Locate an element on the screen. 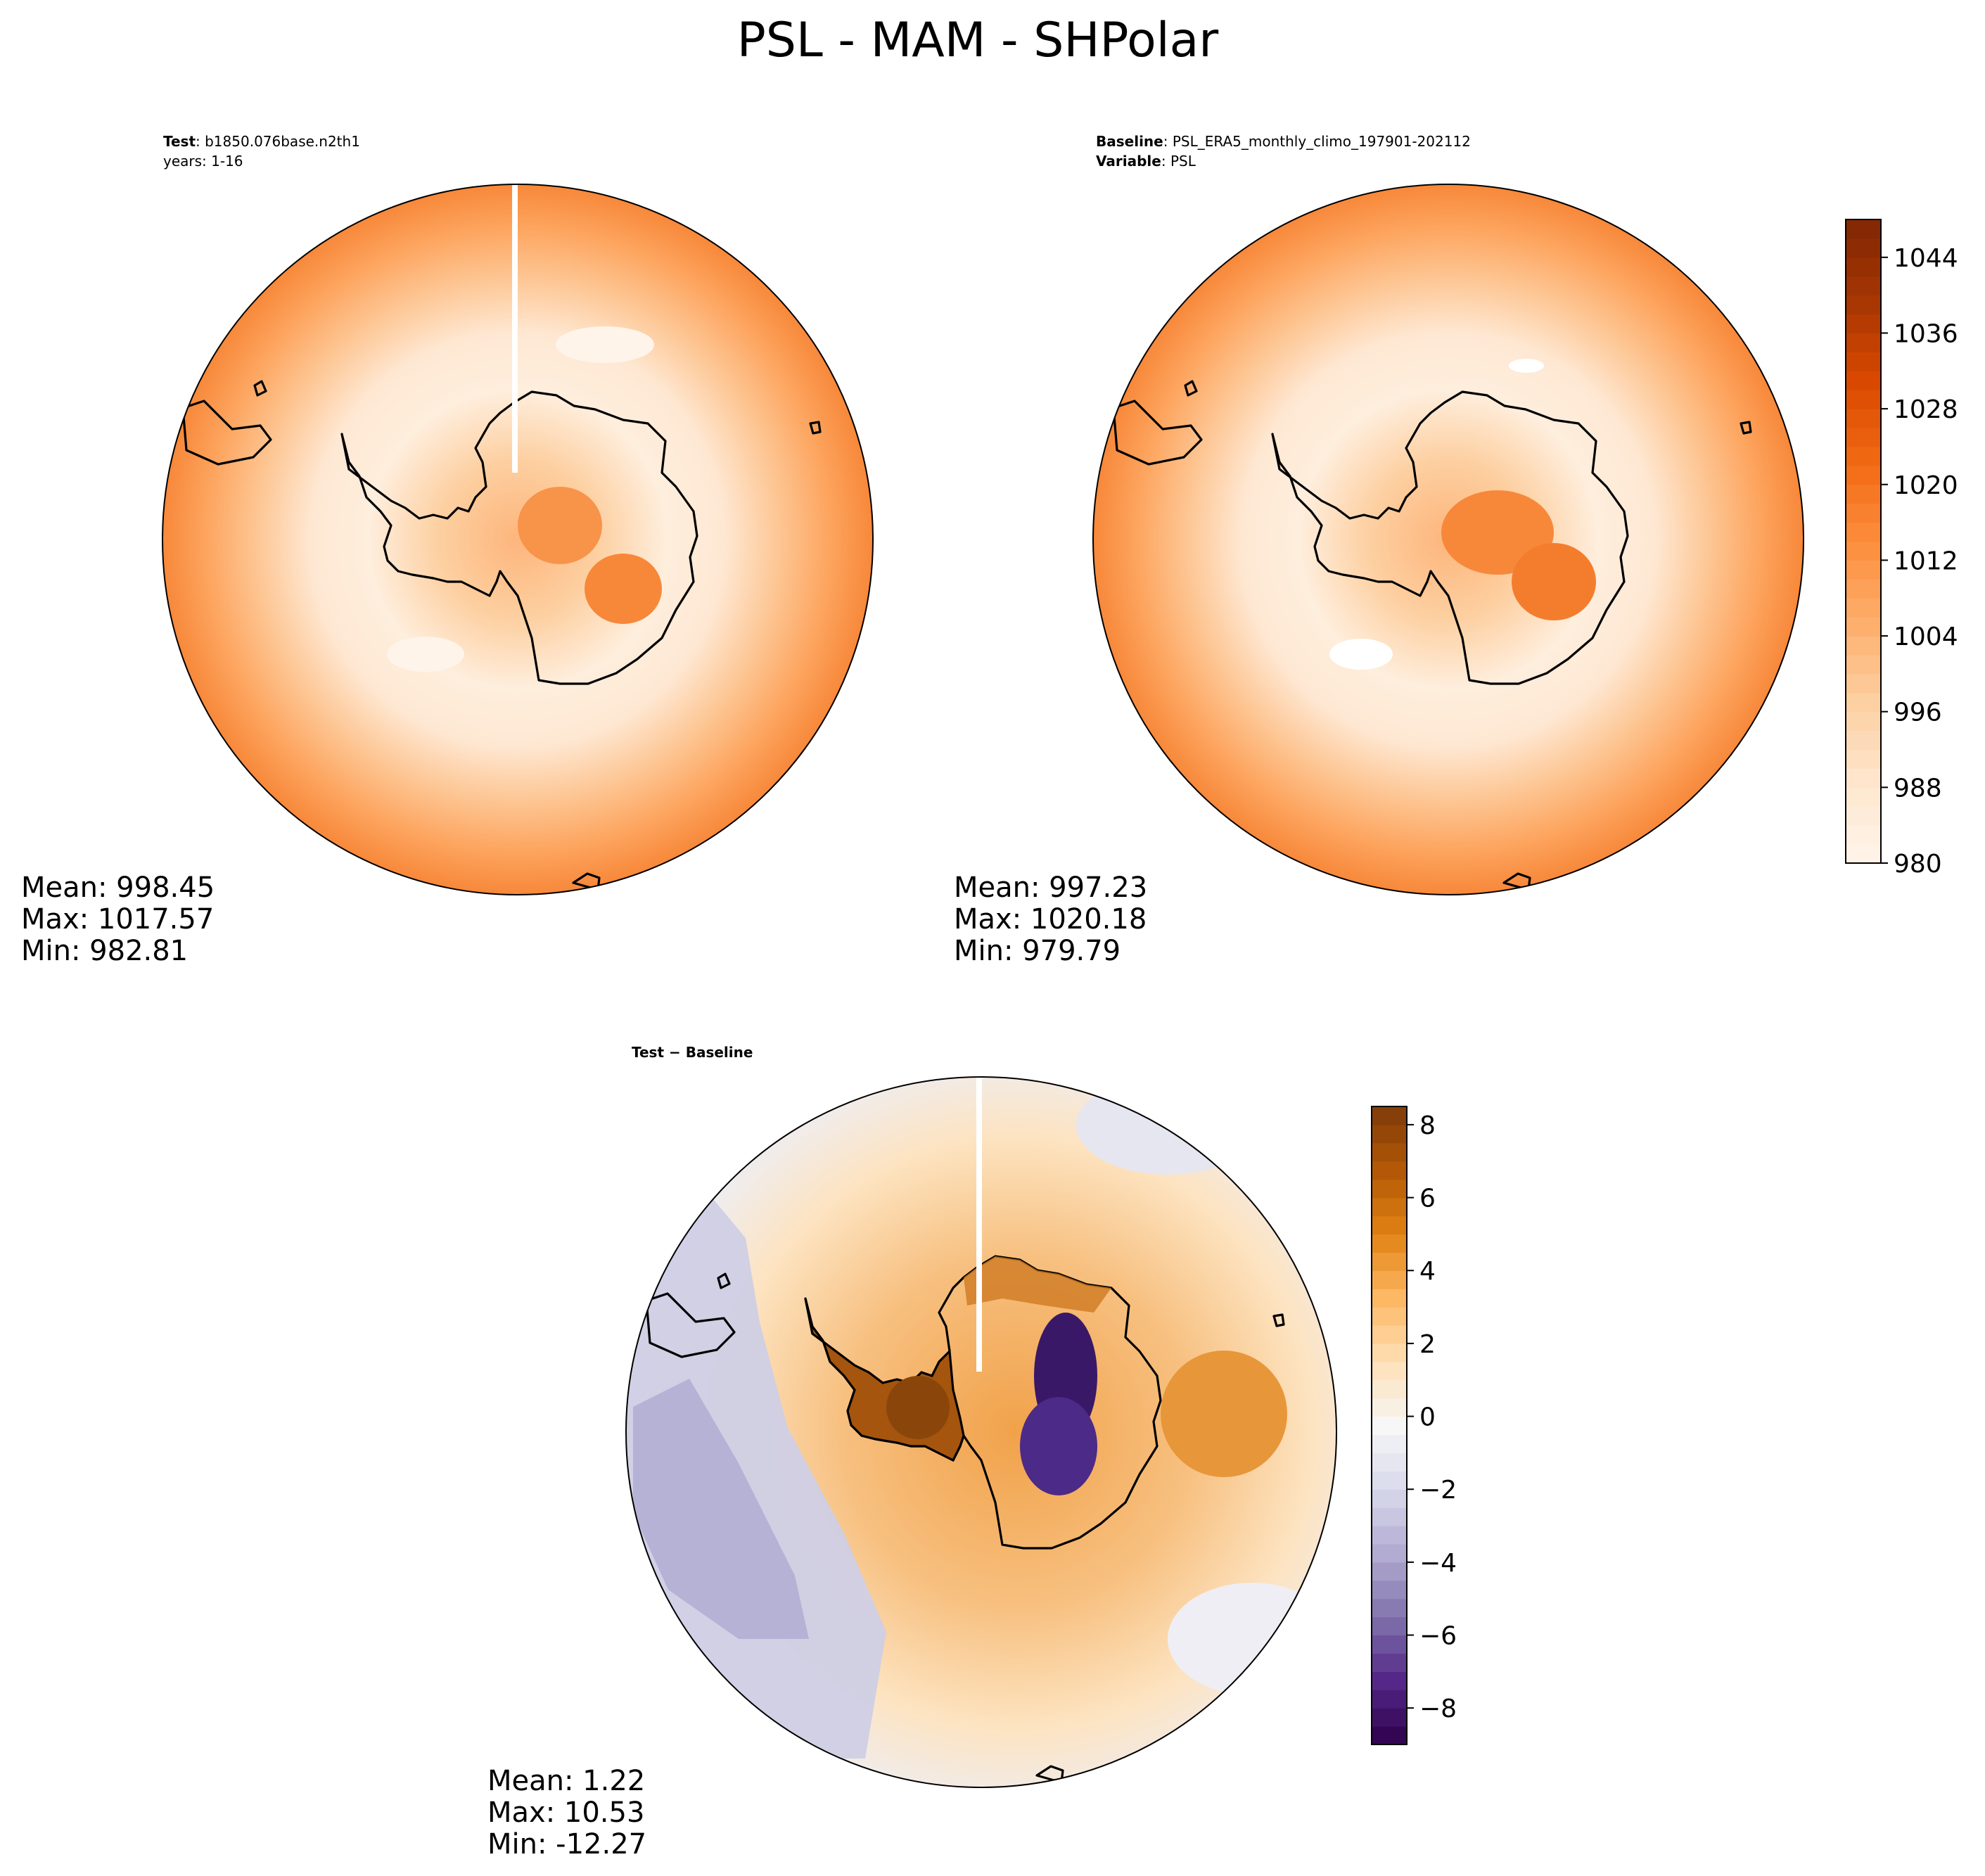 The image size is (1985, 1876). seam-diff is located at coordinates (979, 1224).